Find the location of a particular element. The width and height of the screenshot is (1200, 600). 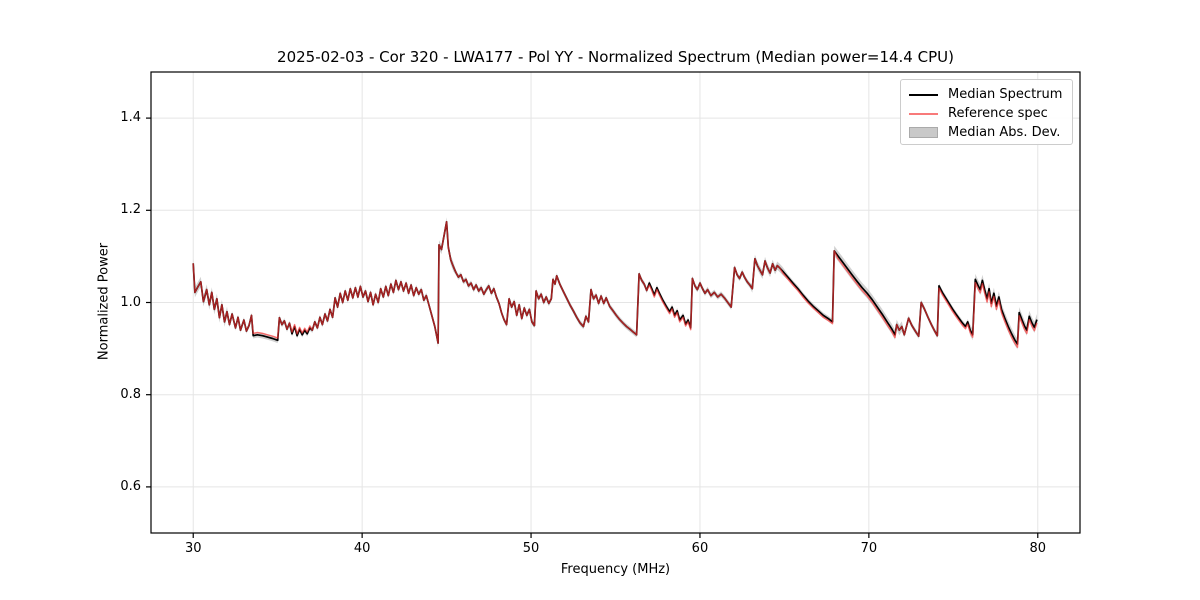

x-tick-label-40: 40 is located at coordinates (362, 548).